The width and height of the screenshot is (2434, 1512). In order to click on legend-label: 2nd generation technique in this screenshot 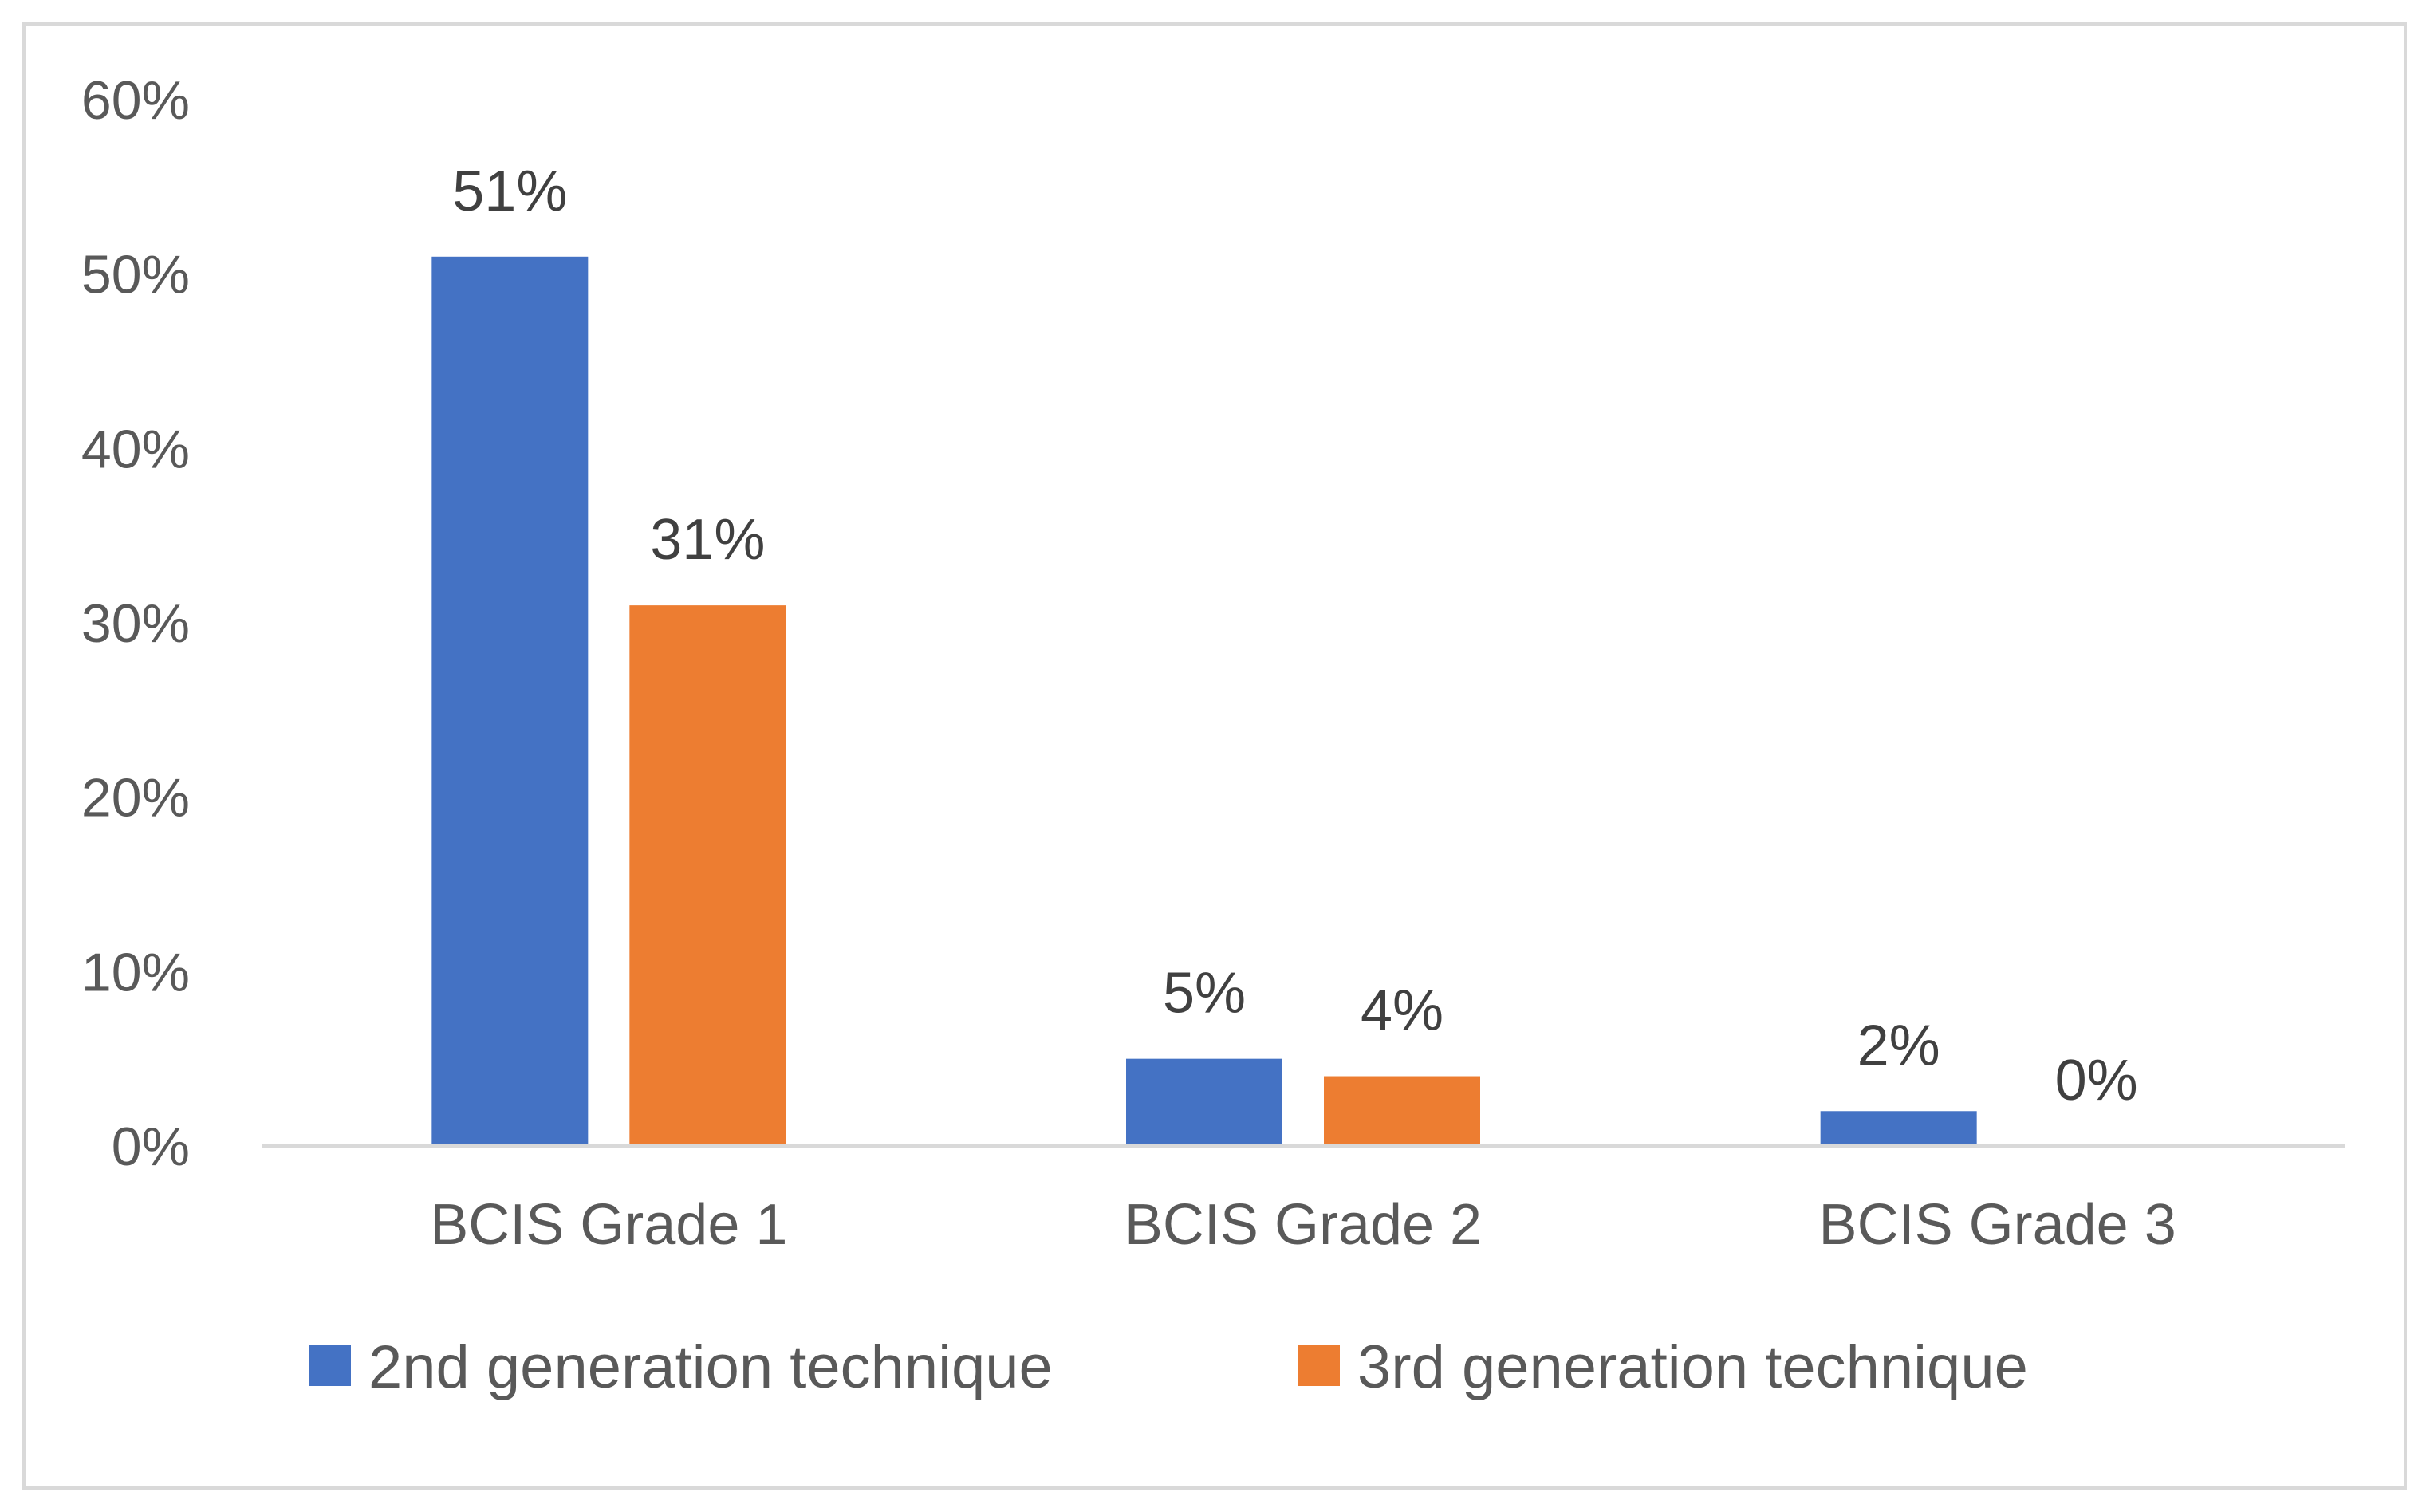, I will do `click(710, 1367)`.